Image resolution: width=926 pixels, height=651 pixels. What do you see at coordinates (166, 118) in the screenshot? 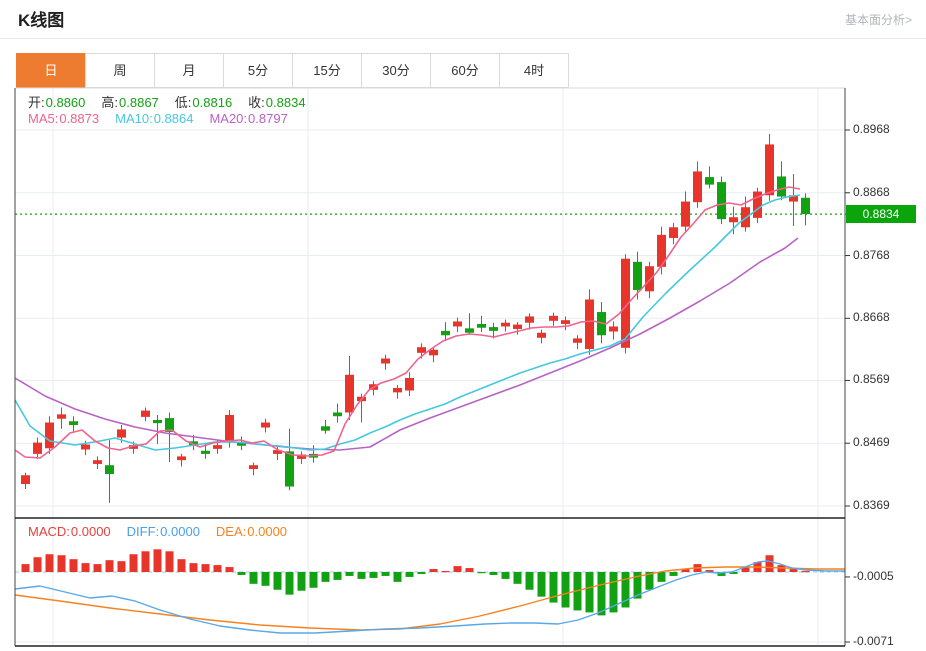
I see `ma-legend: MA5:0.8873 MA10:0.8864 MA20:0.8797` at bounding box center [166, 118].